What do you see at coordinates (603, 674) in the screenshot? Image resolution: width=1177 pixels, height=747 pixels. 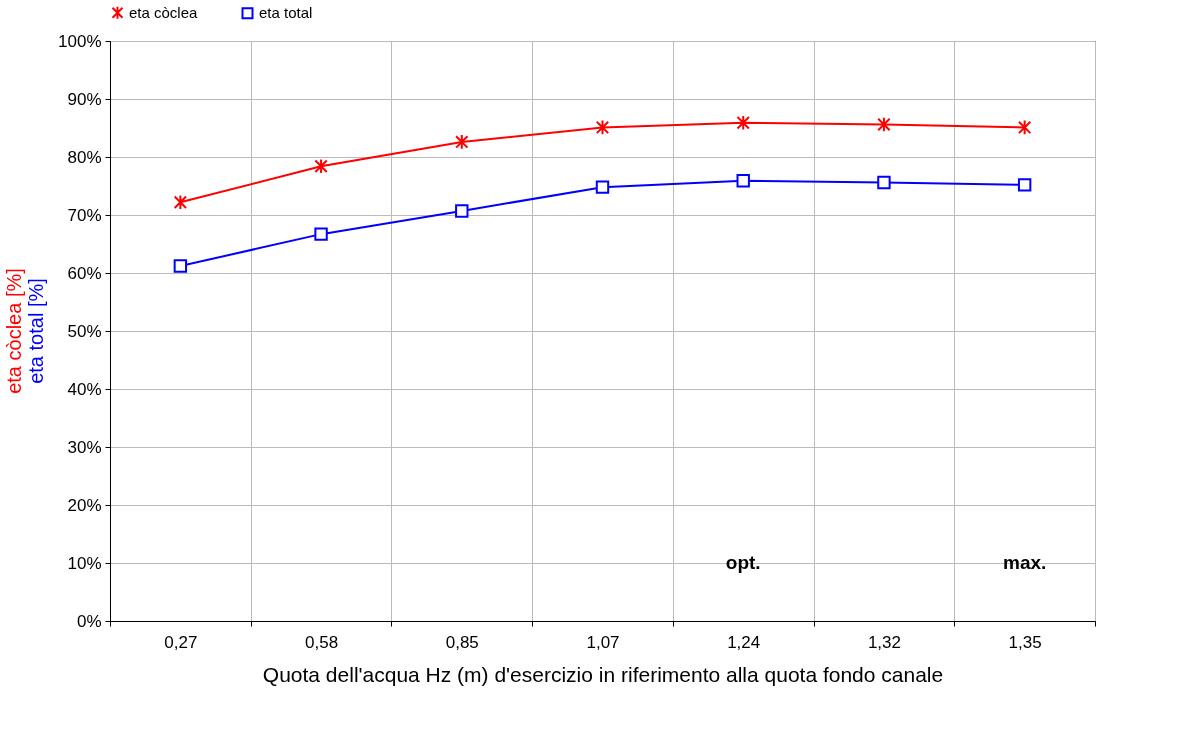 I see `x-axis-title: Quota dell'acqua Hz (m) d'esercizio in riferimento alla quota fondo canale` at bounding box center [603, 674].